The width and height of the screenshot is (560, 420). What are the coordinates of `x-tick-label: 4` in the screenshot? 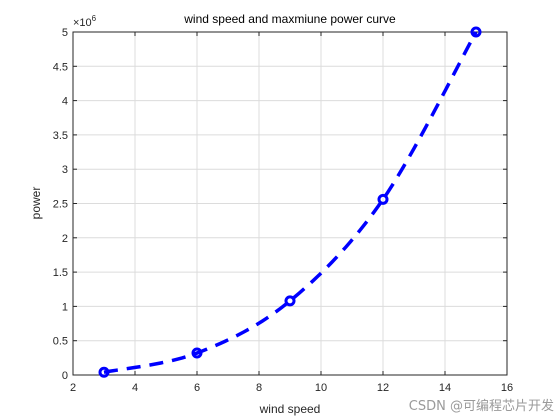 It's located at (135, 388).